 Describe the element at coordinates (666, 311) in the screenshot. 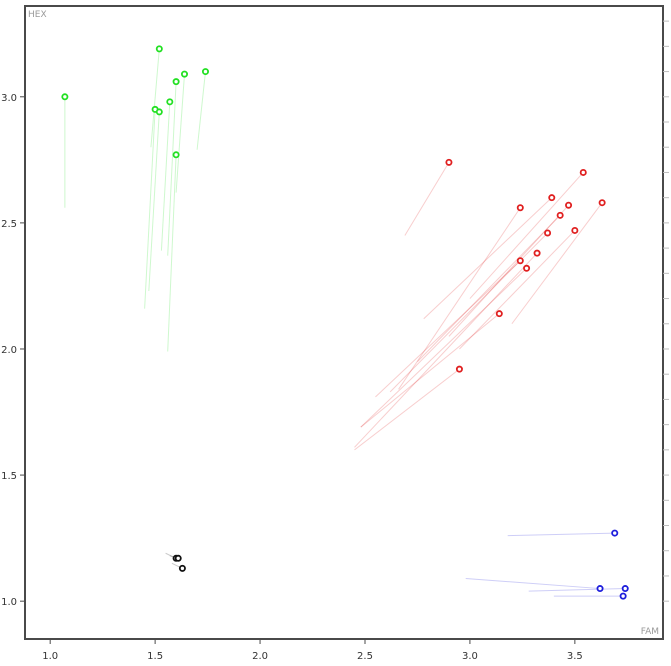

I see `right-edge-ticks` at that location.